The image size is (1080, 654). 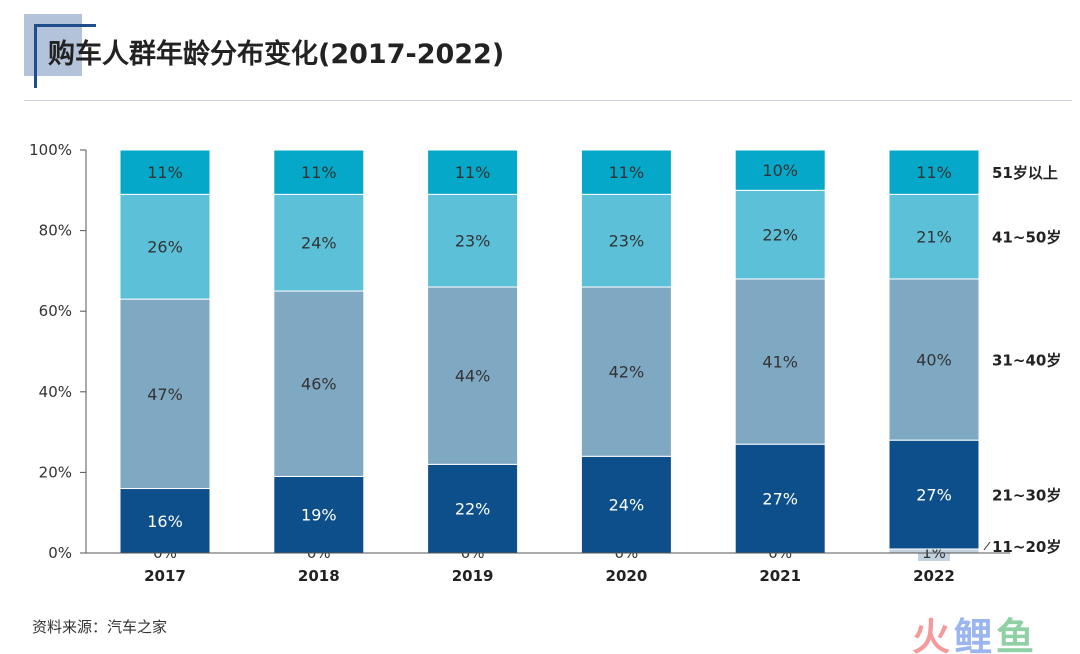 What do you see at coordinates (55, 231) in the screenshot?
I see `y-tick-label: 80%` at bounding box center [55, 231].